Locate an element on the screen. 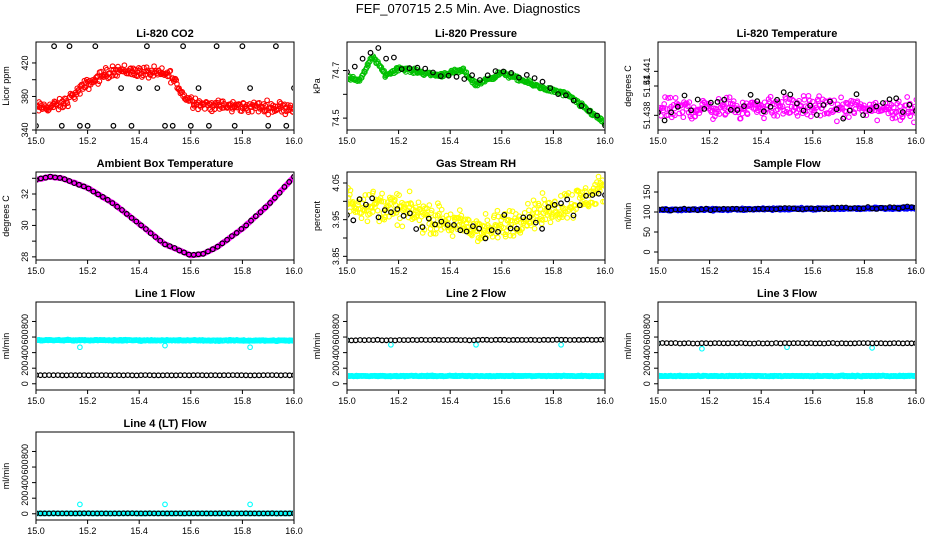 Image resolution: width=936 pixels, height=540 pixels. y-tick-label: 0 is located at coordinates (336, 383).